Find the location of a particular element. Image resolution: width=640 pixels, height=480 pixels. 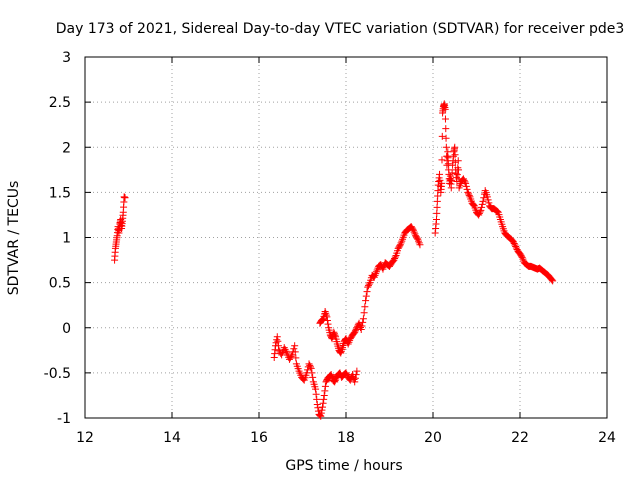

x-tick-label: 22 is located at coordinates (520, 438).